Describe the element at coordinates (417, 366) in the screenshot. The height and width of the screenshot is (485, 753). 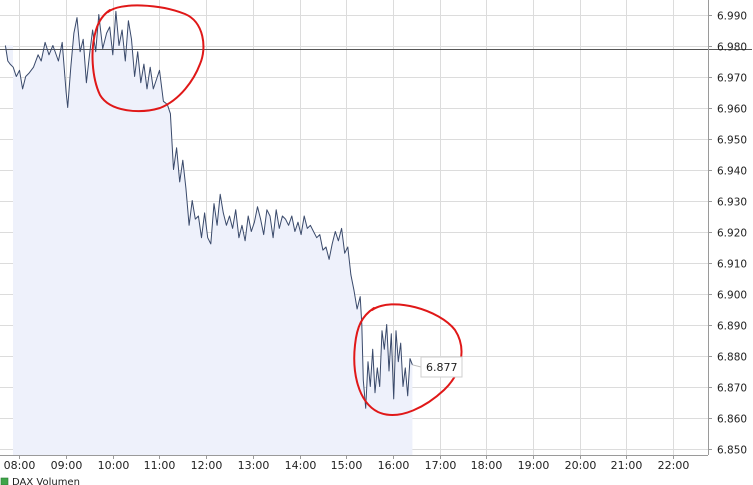
I see `last-value-pointer` at that location.